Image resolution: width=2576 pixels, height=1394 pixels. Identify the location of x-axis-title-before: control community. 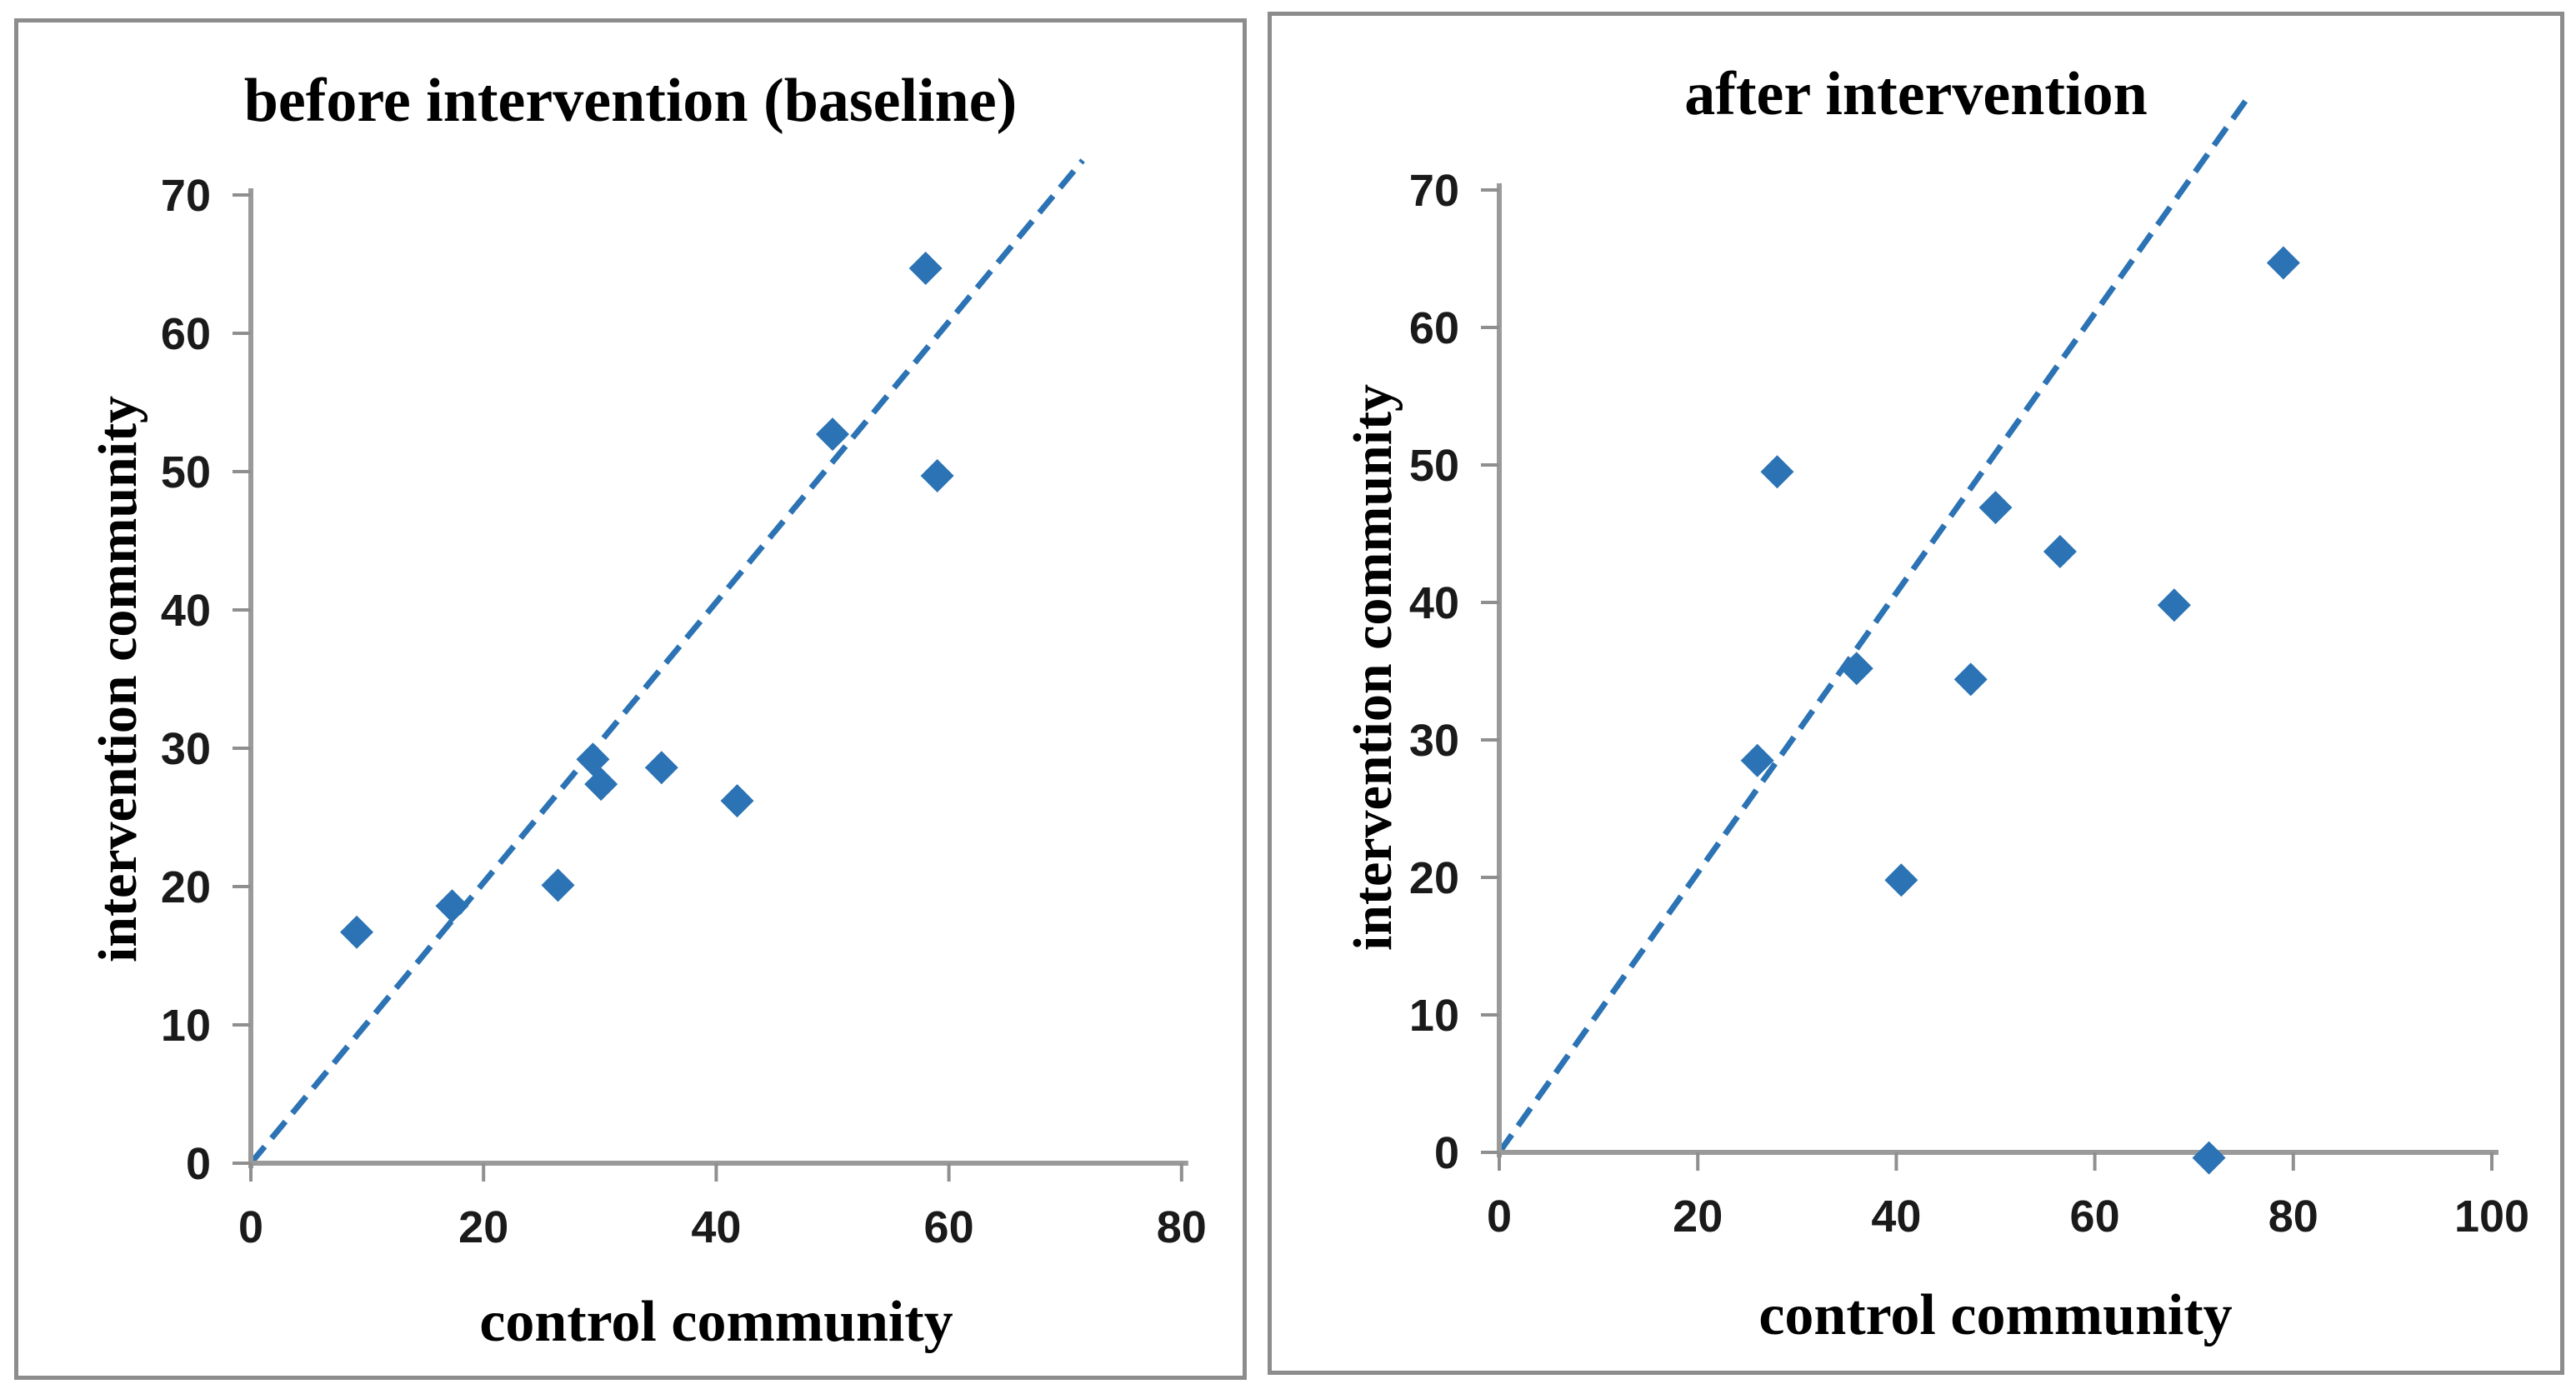
(716, 1322).